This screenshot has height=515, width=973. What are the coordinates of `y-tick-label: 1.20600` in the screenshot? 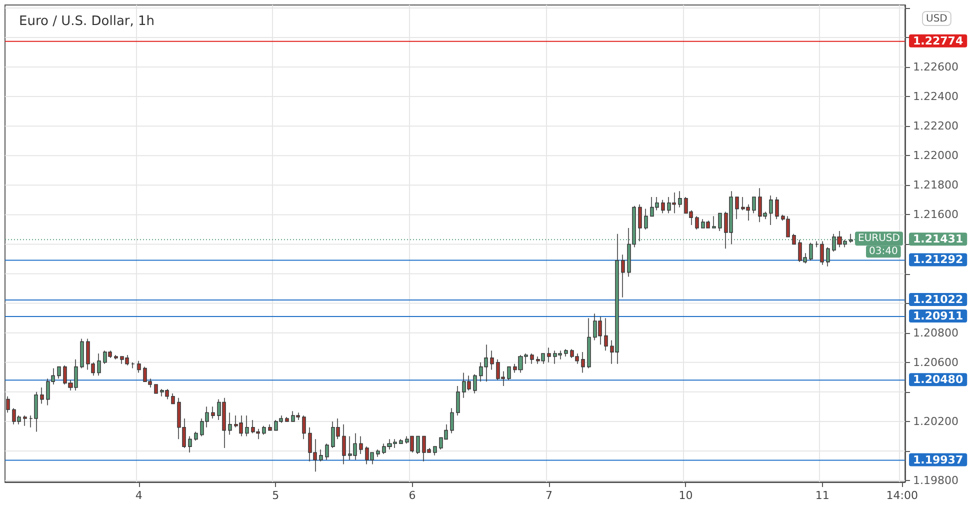 It's located at (935, 362).